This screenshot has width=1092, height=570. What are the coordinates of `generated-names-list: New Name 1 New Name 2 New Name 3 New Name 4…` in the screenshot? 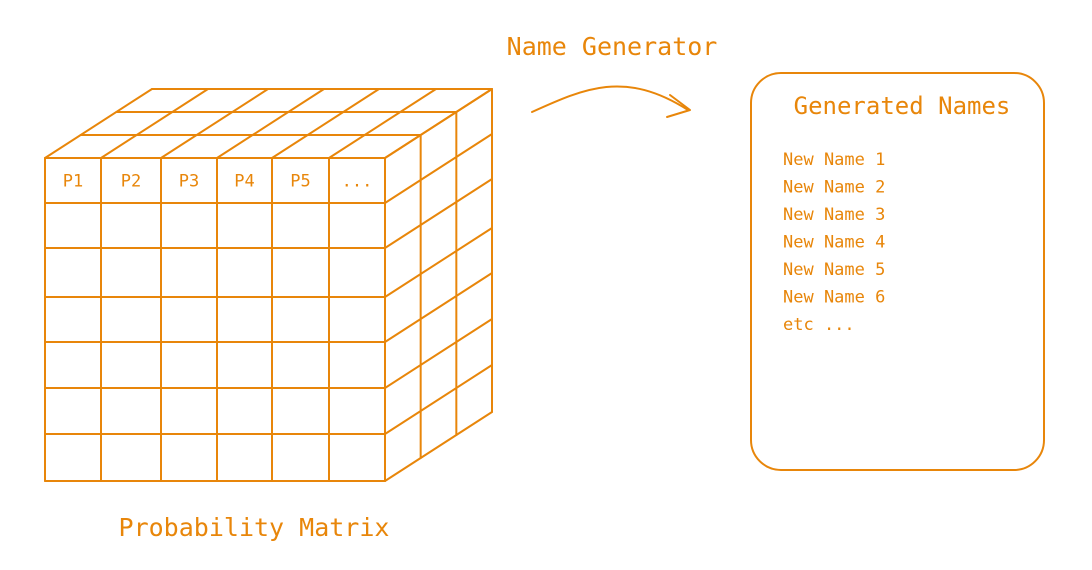 It's located at (834, 242).